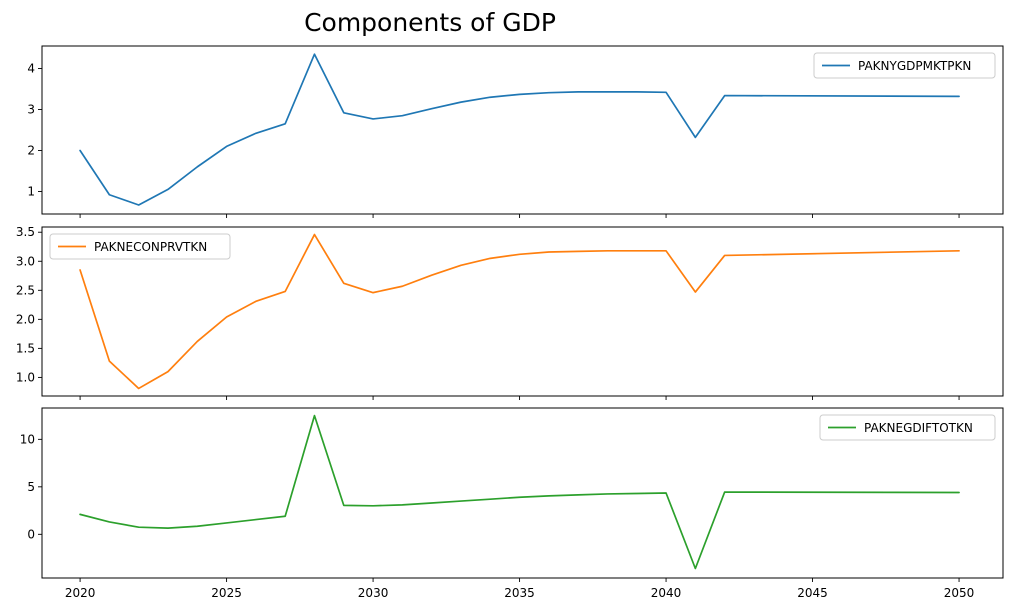 Image resolution: width=1011 pixels, height=611 pixels. Describe the element at coordinates (226, 593) in the screenshot. I see `x-tick-label-2: 2025` at that location.